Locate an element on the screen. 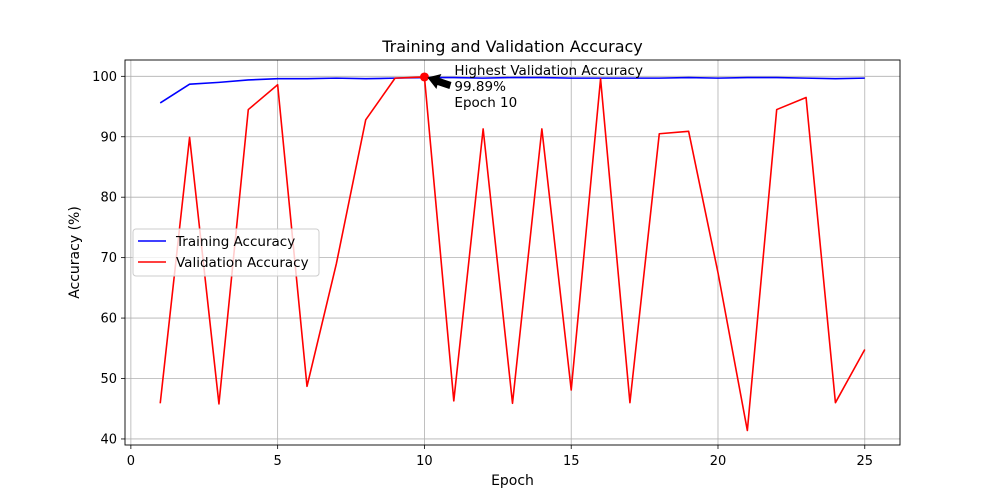 The image size is (1000, 500). y-tick-label: 50 is located at coordinates (108, 379).